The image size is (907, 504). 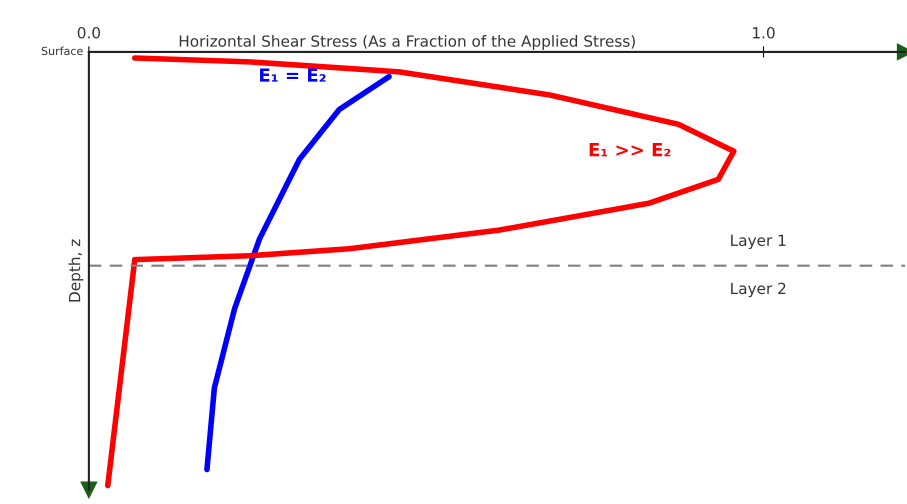 What do you see at coordinates (89, 32) in the screenshot?
I see `x-tick-label: 0.0` at bounding box center [89, 32].